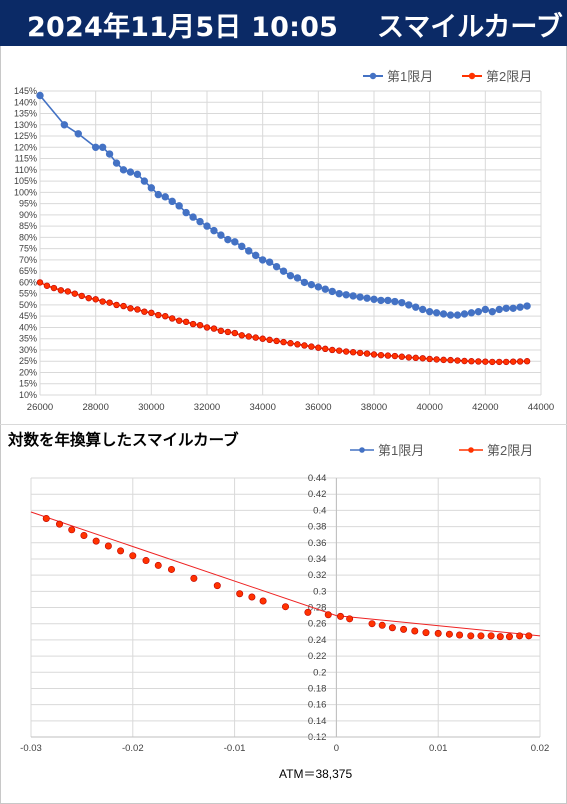 The width and height of the screenshot is (567, 804). I want to click on y-tick-label: 125%, so click(25, 136).